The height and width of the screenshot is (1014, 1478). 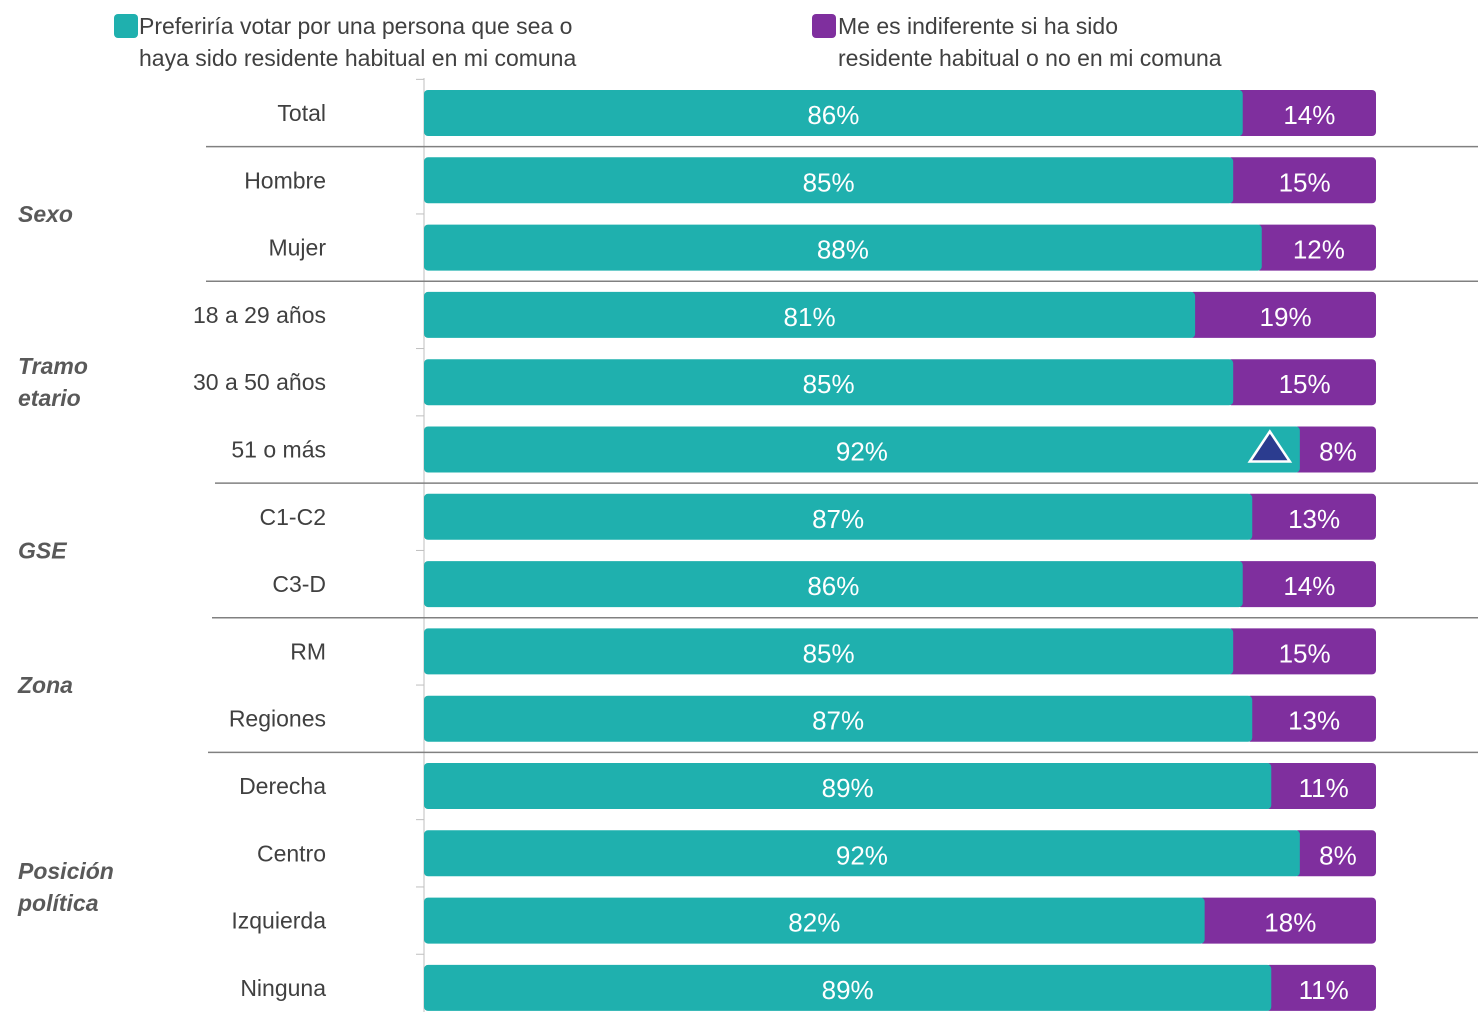 I want to click on category-label: 18 a 29 años, so click(x=259, y=315).